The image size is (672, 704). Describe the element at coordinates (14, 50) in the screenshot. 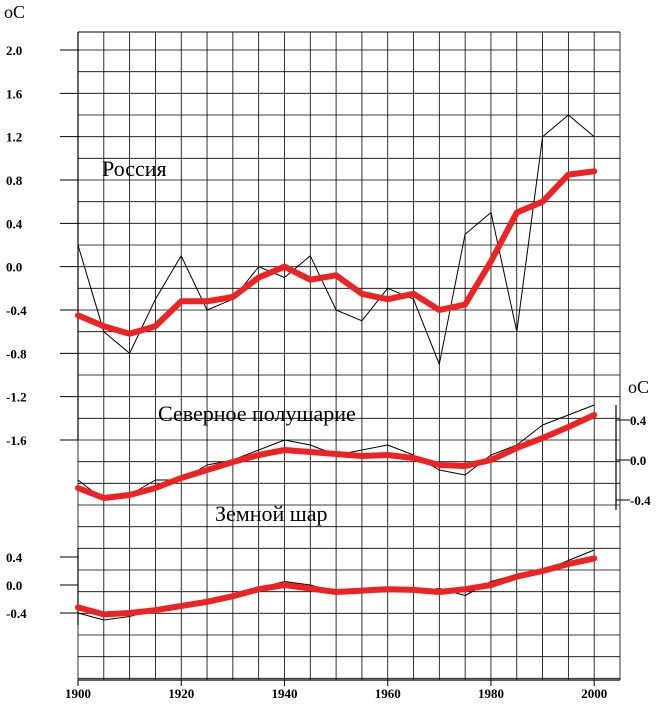

I see `russia-tick-label: 2.0` at that location.